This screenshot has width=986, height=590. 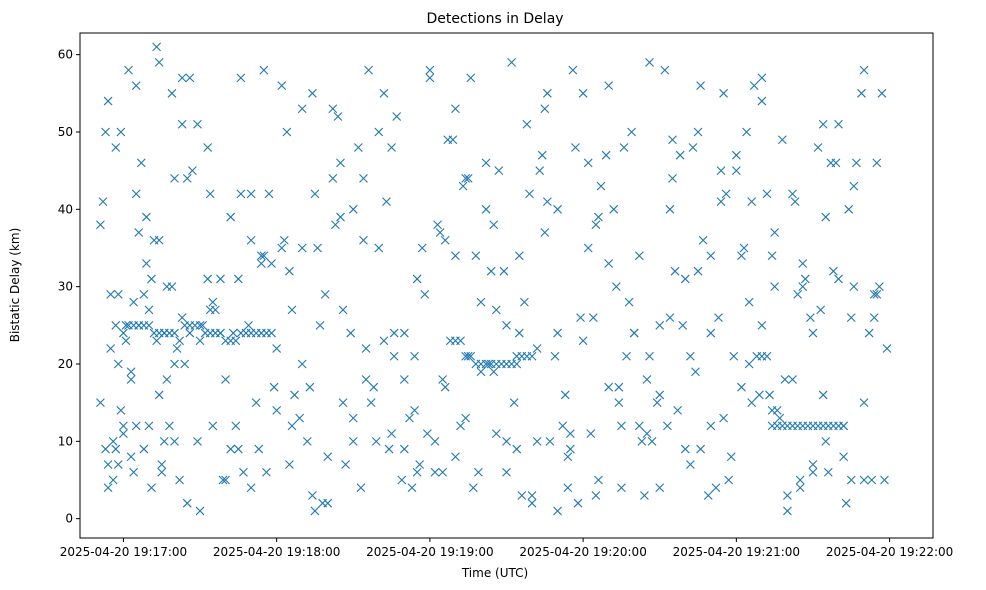 I want to click on y-tick-label: 0, so click(x=69, y=519).